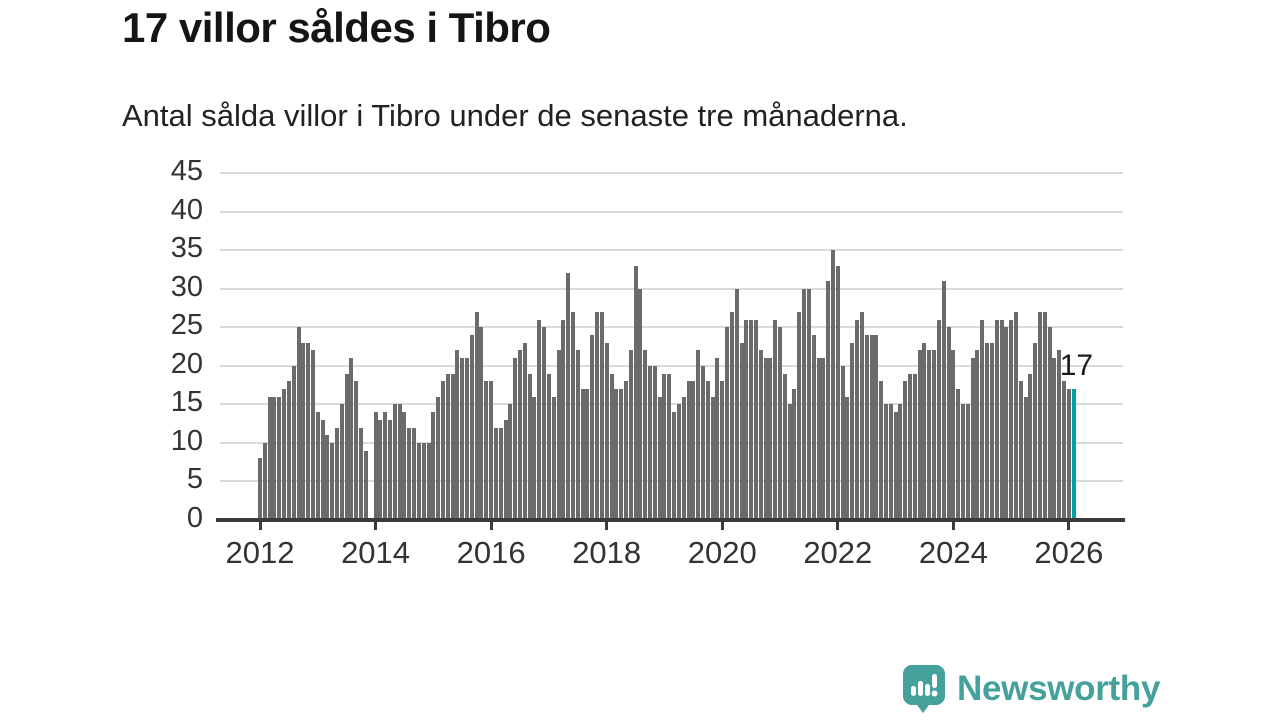 This screenshot has height=720, width=1280. I want to click on x-tick-label: 2026, so click(1069, 552).